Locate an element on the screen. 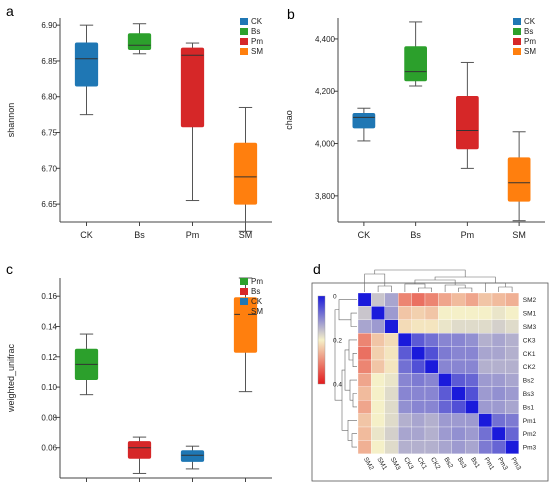 Image resolution: width=550 pixels, height=486 pixels. y-axis-label: weighted_unifrac is located at coordinates (11, 378).